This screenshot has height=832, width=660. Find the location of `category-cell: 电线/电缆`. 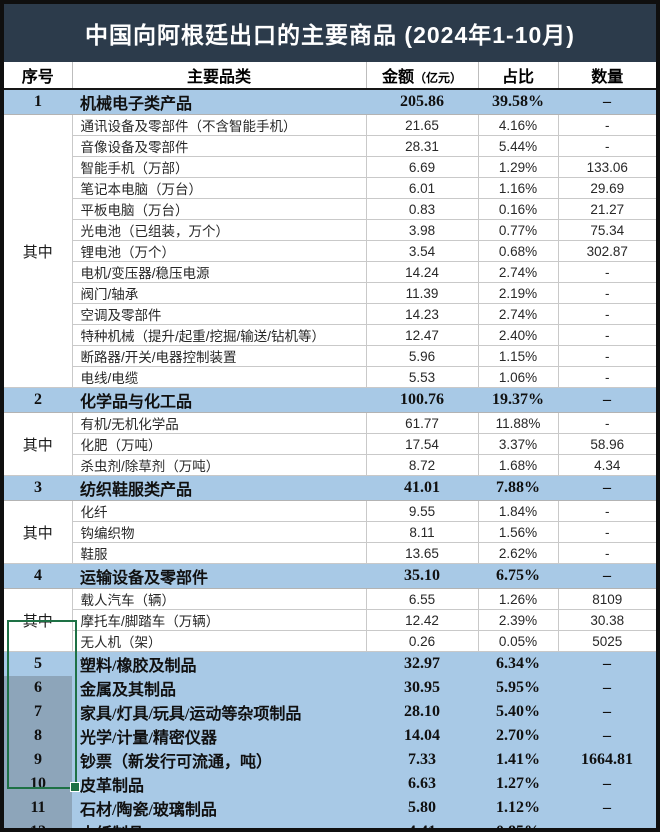

category-cell: 电线/电缆 is located at coordinates (219, 377).